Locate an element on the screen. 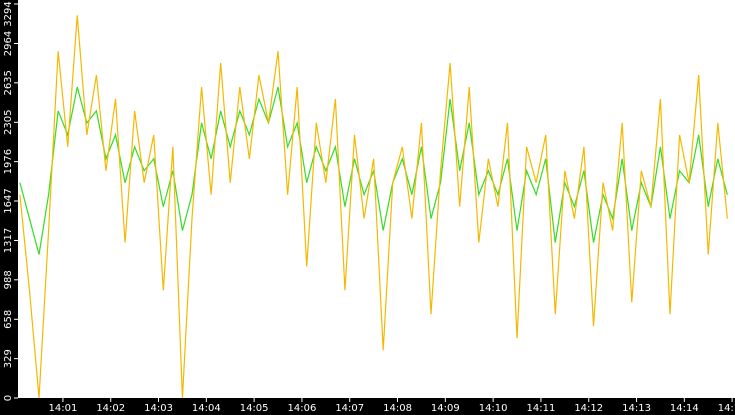  y-tick-label: 329 is located at coordinates (8, 358).